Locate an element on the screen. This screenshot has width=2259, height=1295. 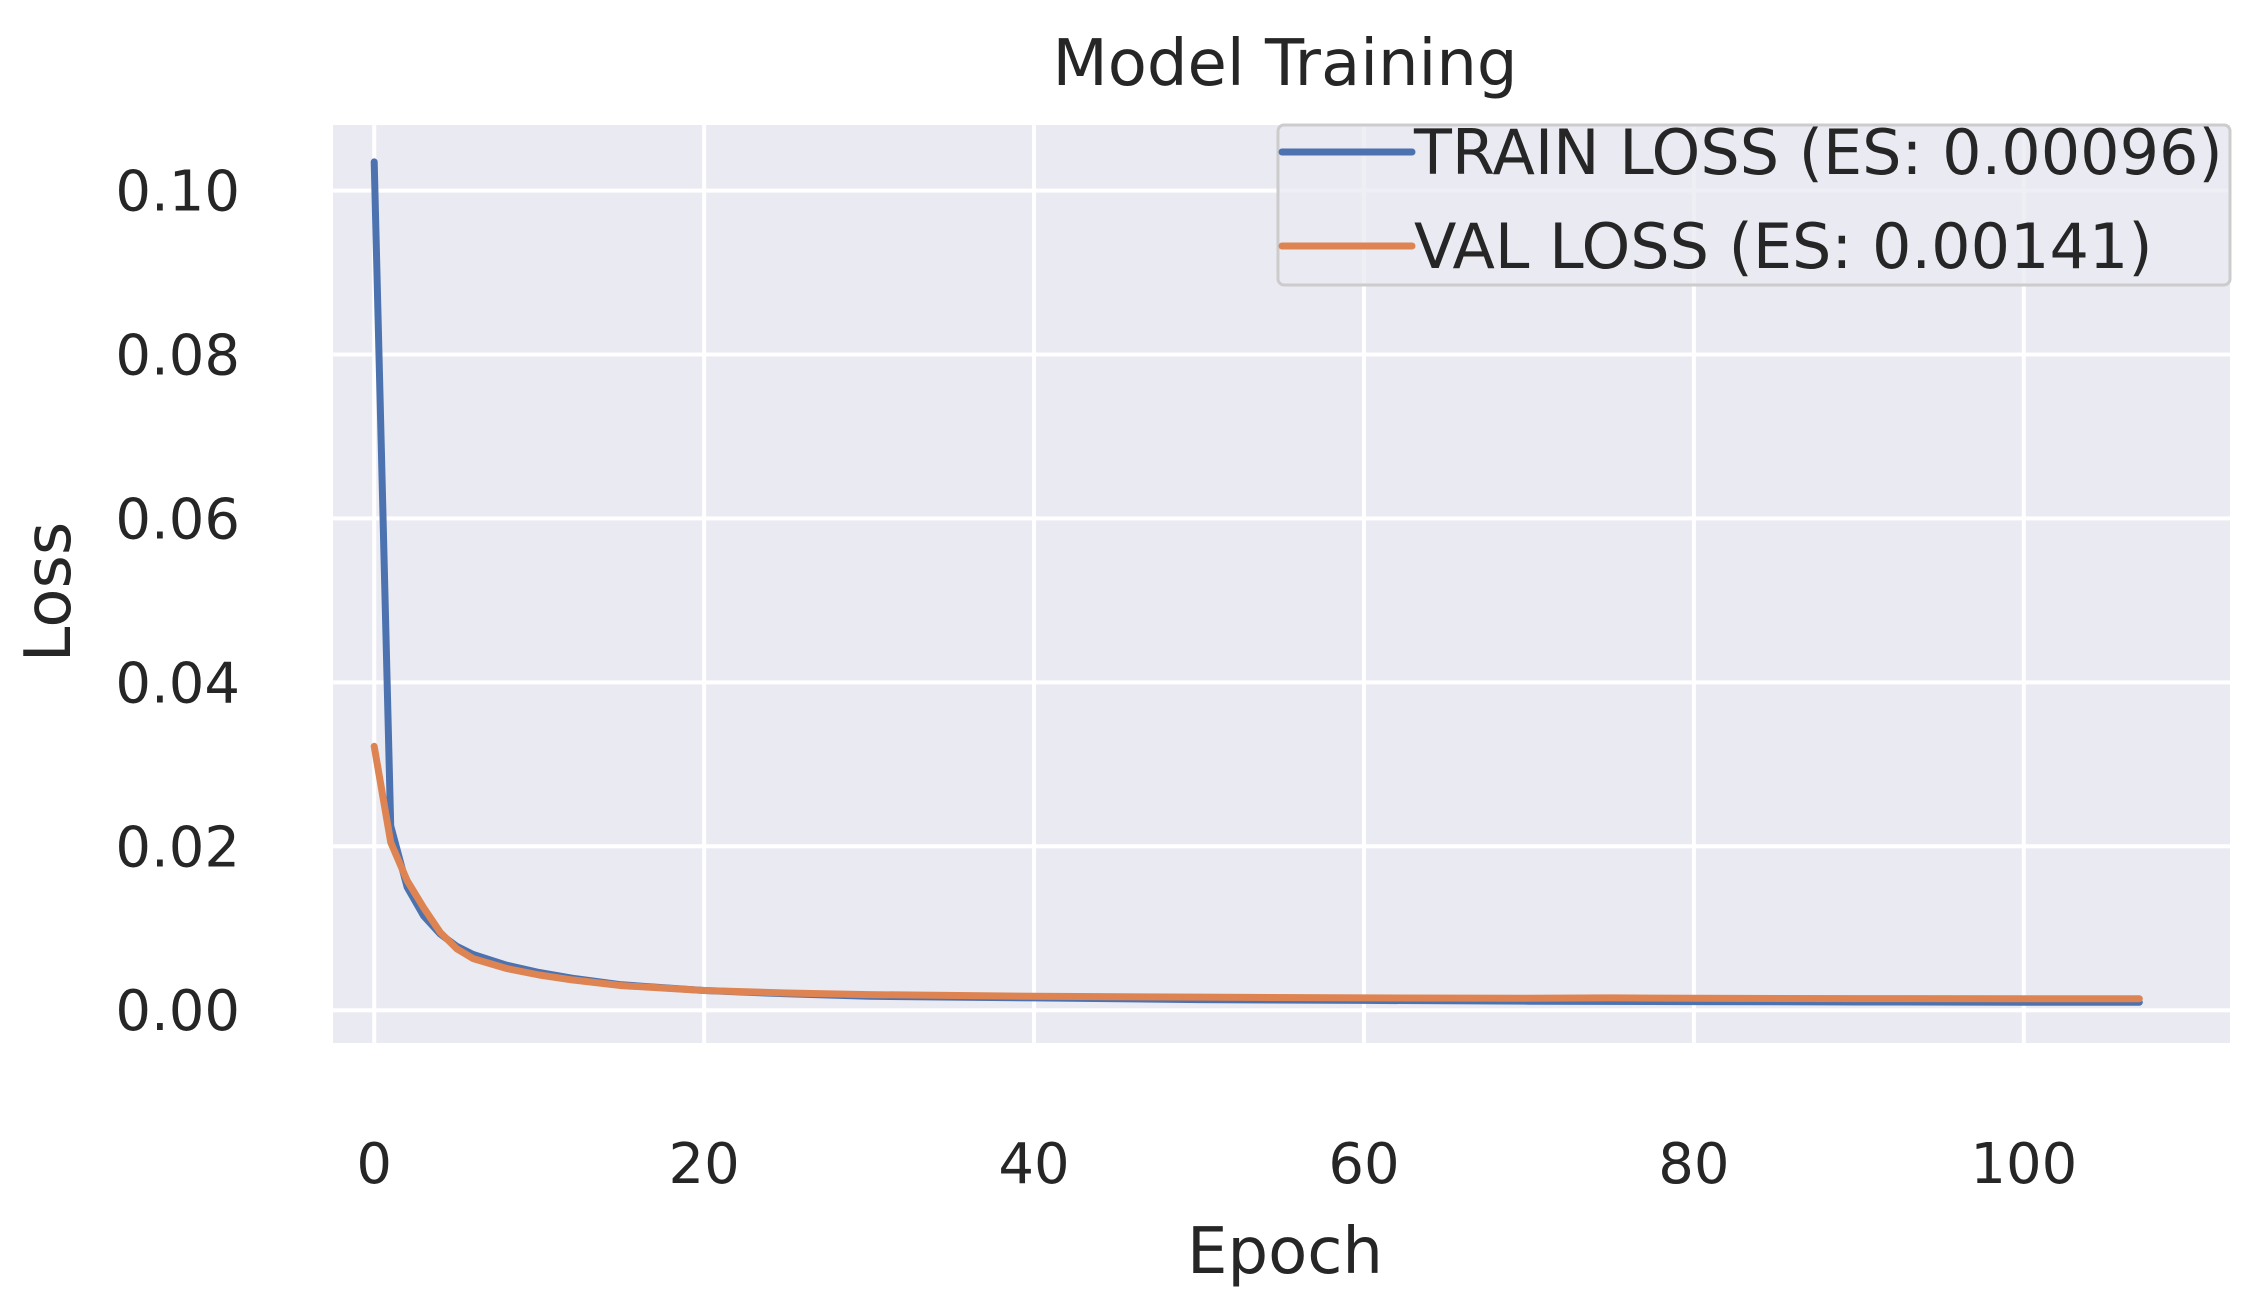
y-tick-labels: 0.00 0.02 0.04 0.06 0.08 0.10 is located at coordinates (177, 602).